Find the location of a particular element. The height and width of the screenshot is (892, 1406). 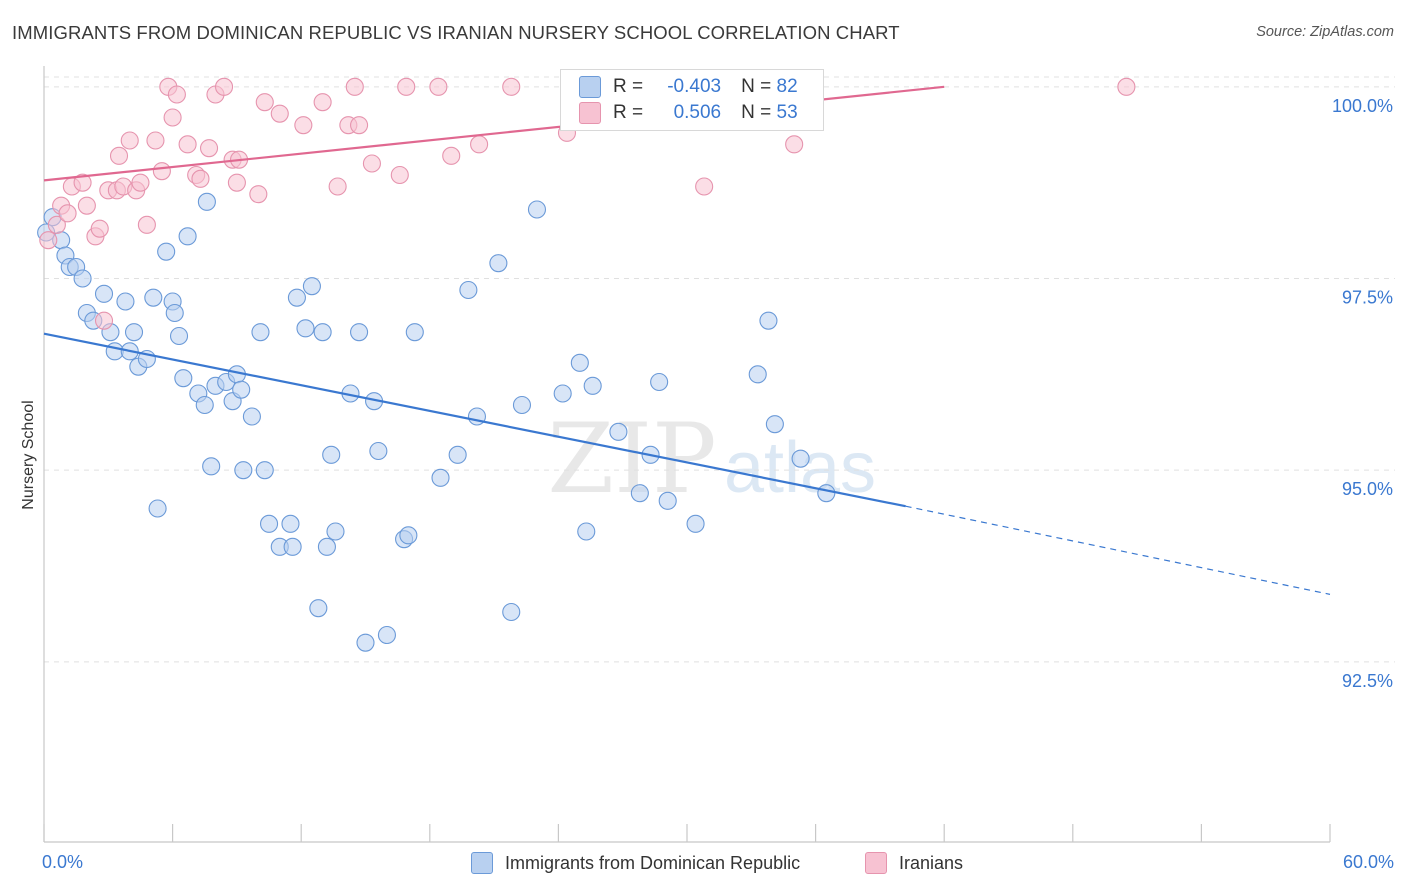

r-value: -0.403 is located at coordinates (694, 86).